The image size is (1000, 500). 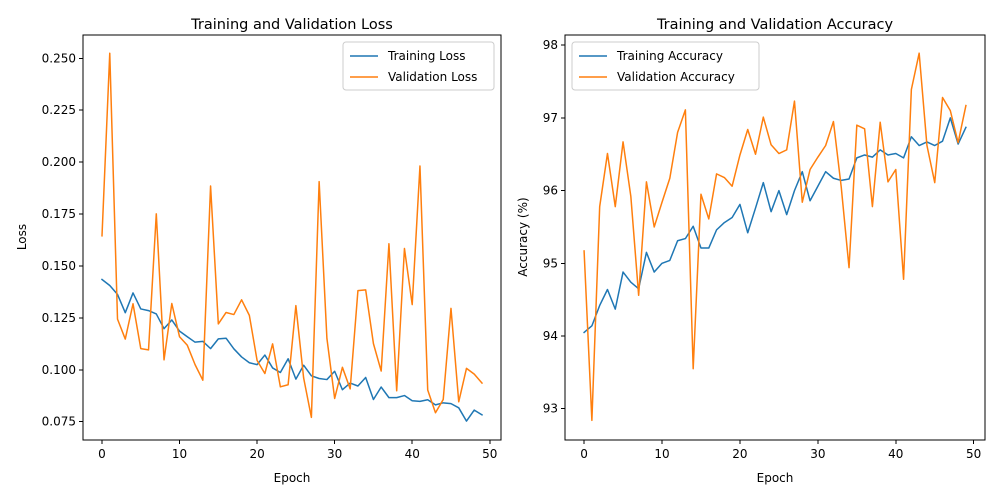 I want to click on accuracy-ytick-label: 94, so click(x=550, y=336).